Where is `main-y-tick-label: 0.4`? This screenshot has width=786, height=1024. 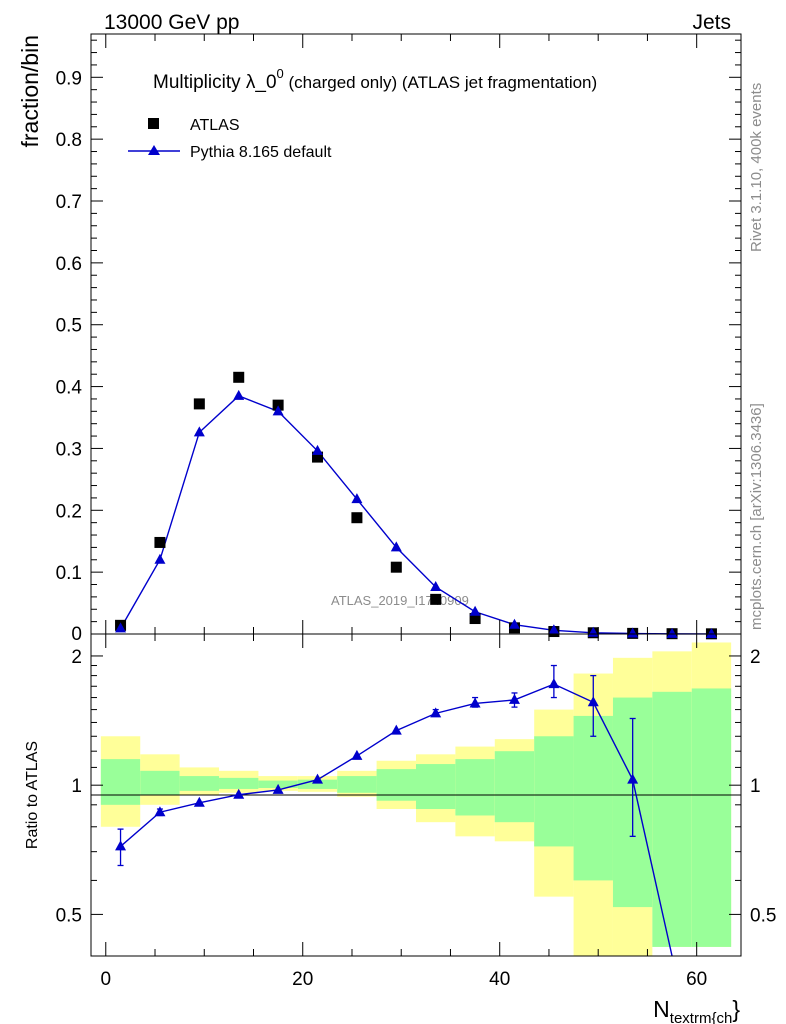
main-y-tick-label: 0.4 is located at coordinates (69, 388).